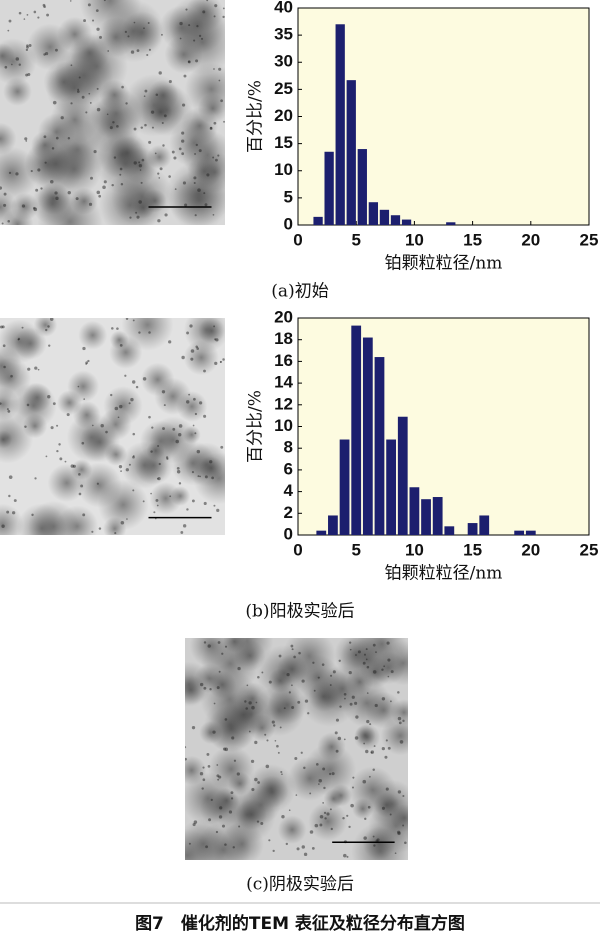 The width and height of the screenshot is (600, 944). Describe the element at coordinates (299, 612) in the screenshot. I see `caption: (b)阳极实验后` at that location.